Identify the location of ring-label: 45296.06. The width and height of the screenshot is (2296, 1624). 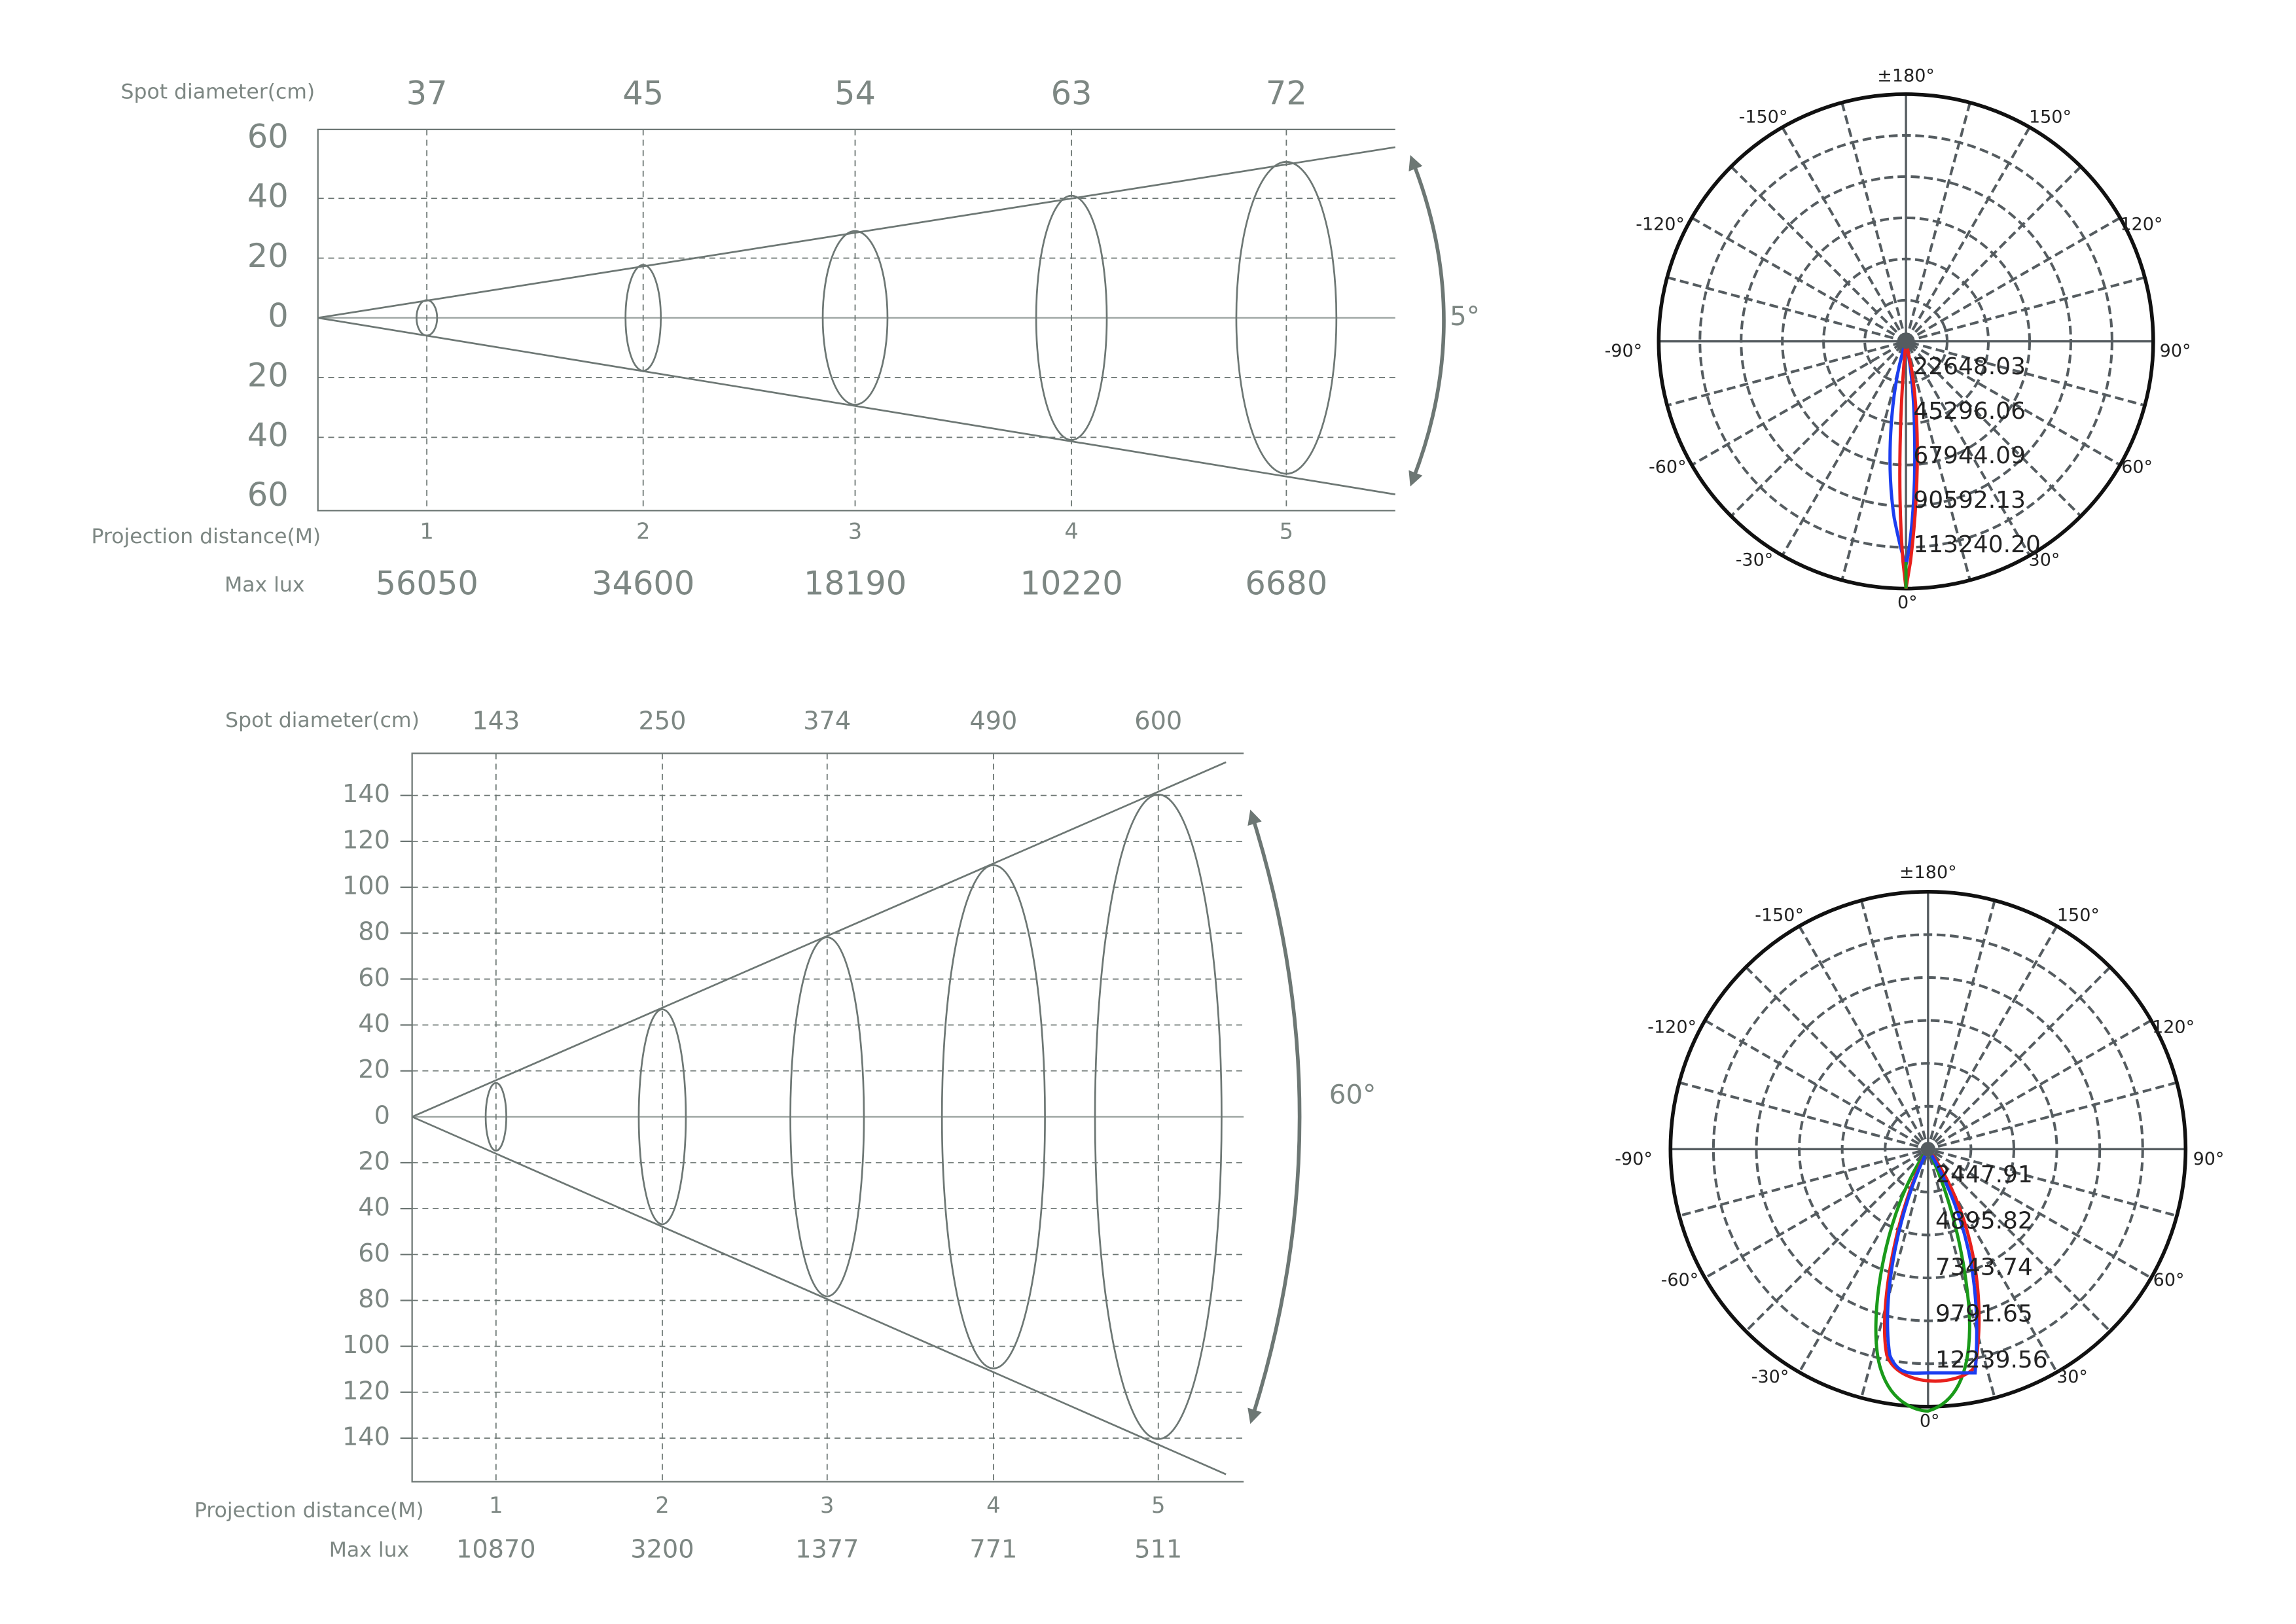
(1969, 411).